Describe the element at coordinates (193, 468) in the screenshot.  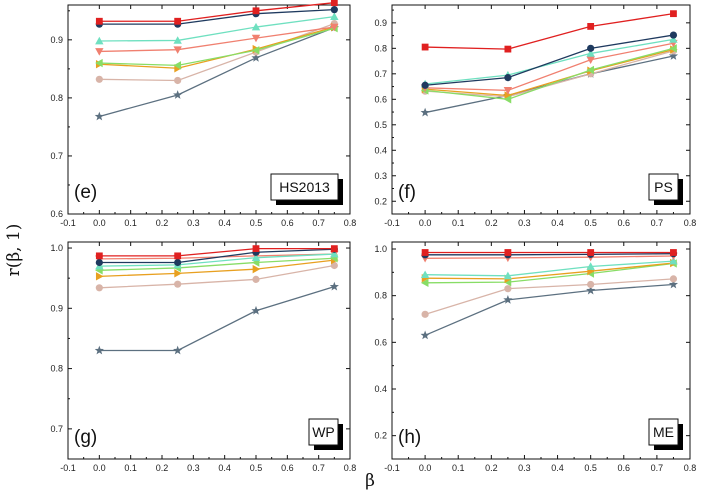
I see `x-tick-label: 0.3` at that location.